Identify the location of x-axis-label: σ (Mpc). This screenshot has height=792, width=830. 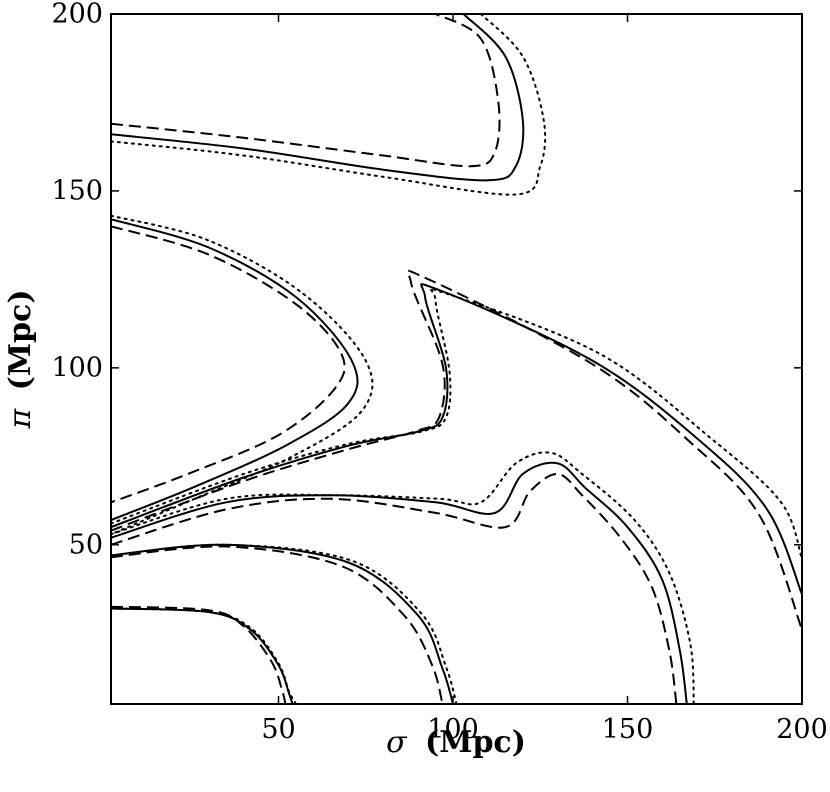
(456, 742).